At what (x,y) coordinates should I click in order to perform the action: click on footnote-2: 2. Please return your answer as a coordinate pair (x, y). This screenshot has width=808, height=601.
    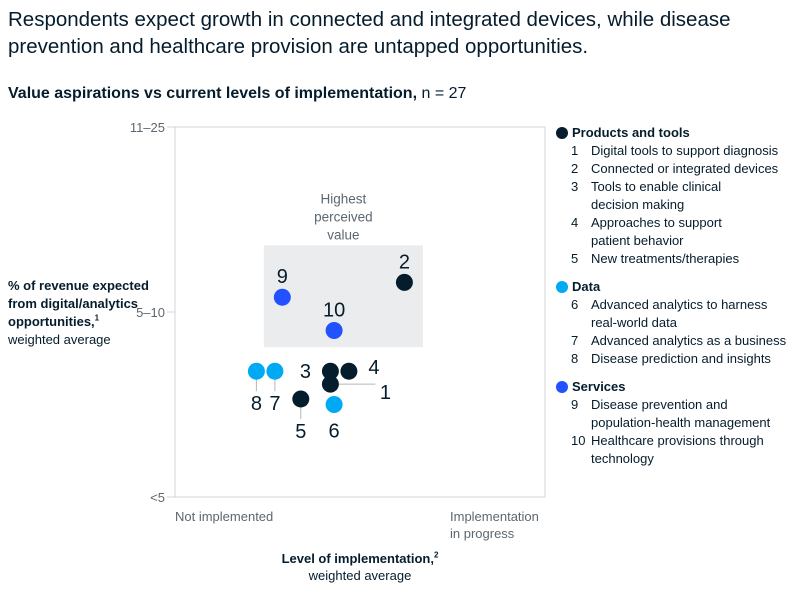
    Looking at the image, I should click on (436, 555).